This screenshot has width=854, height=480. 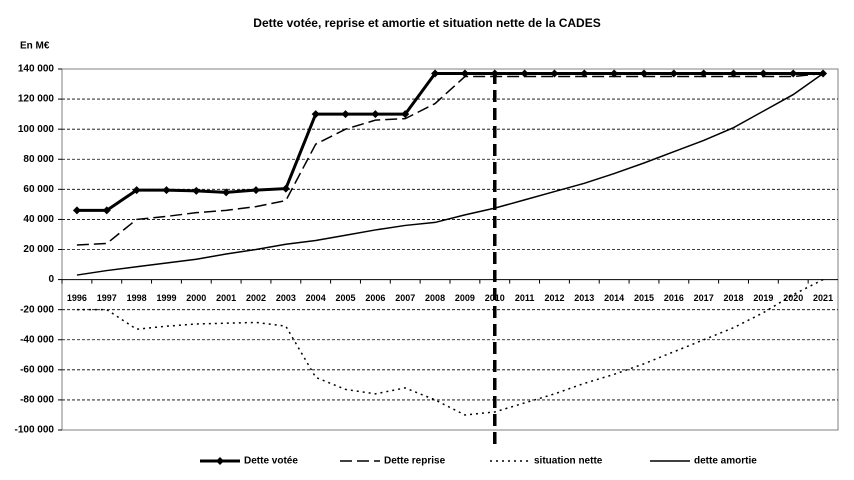 What do you see at coordinates (286, 298) in the screenshot?
I see `x-tick-label: 2003` at bounding box center [286, 298].